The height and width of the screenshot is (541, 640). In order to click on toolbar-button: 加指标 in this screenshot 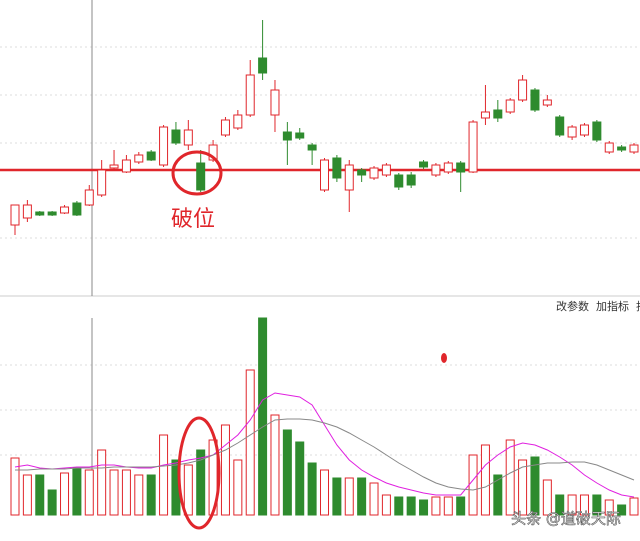, I will do `click(612, 306)`.